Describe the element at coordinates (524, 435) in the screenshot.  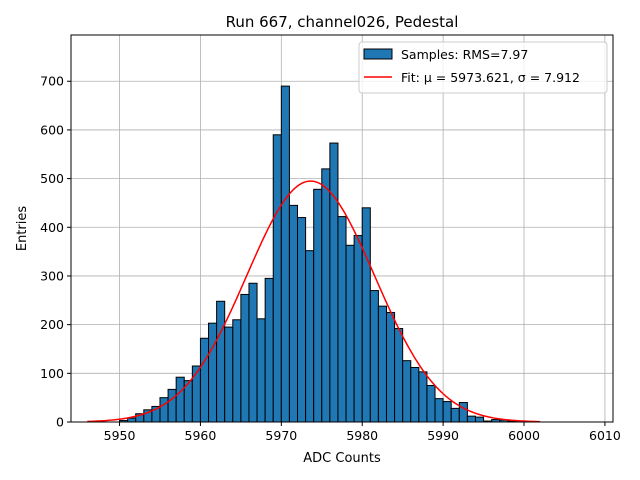
I see `x-tick-label: 6000` at that location.